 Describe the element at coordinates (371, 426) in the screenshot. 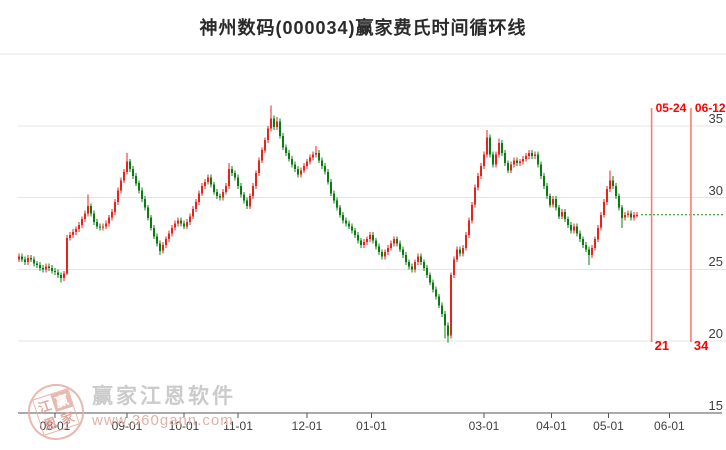

I see `x-axis-label: 01-01` at that location.